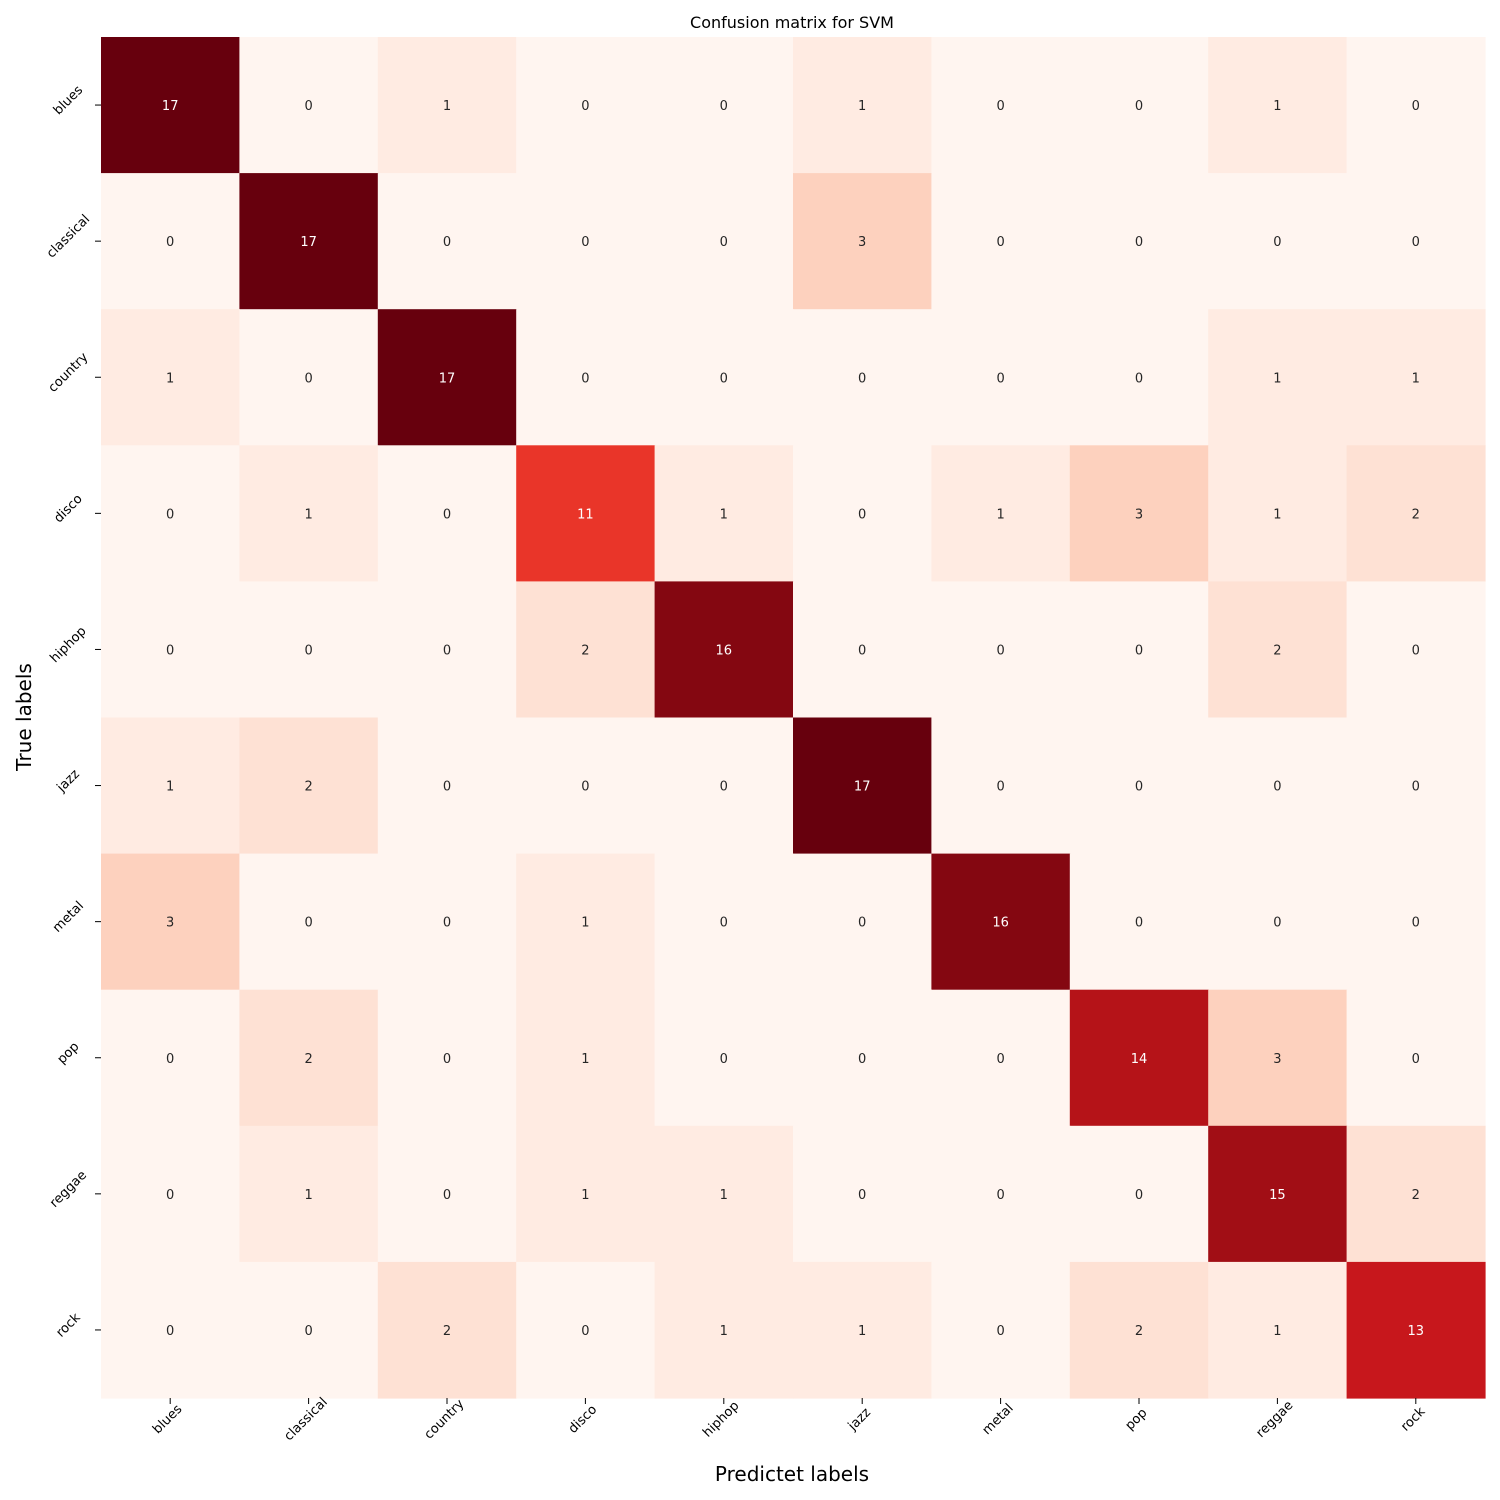 The height and width of the screenshot is (1500, 1500). I want to click on cell-value-label: 15, so click(1277, 1195).